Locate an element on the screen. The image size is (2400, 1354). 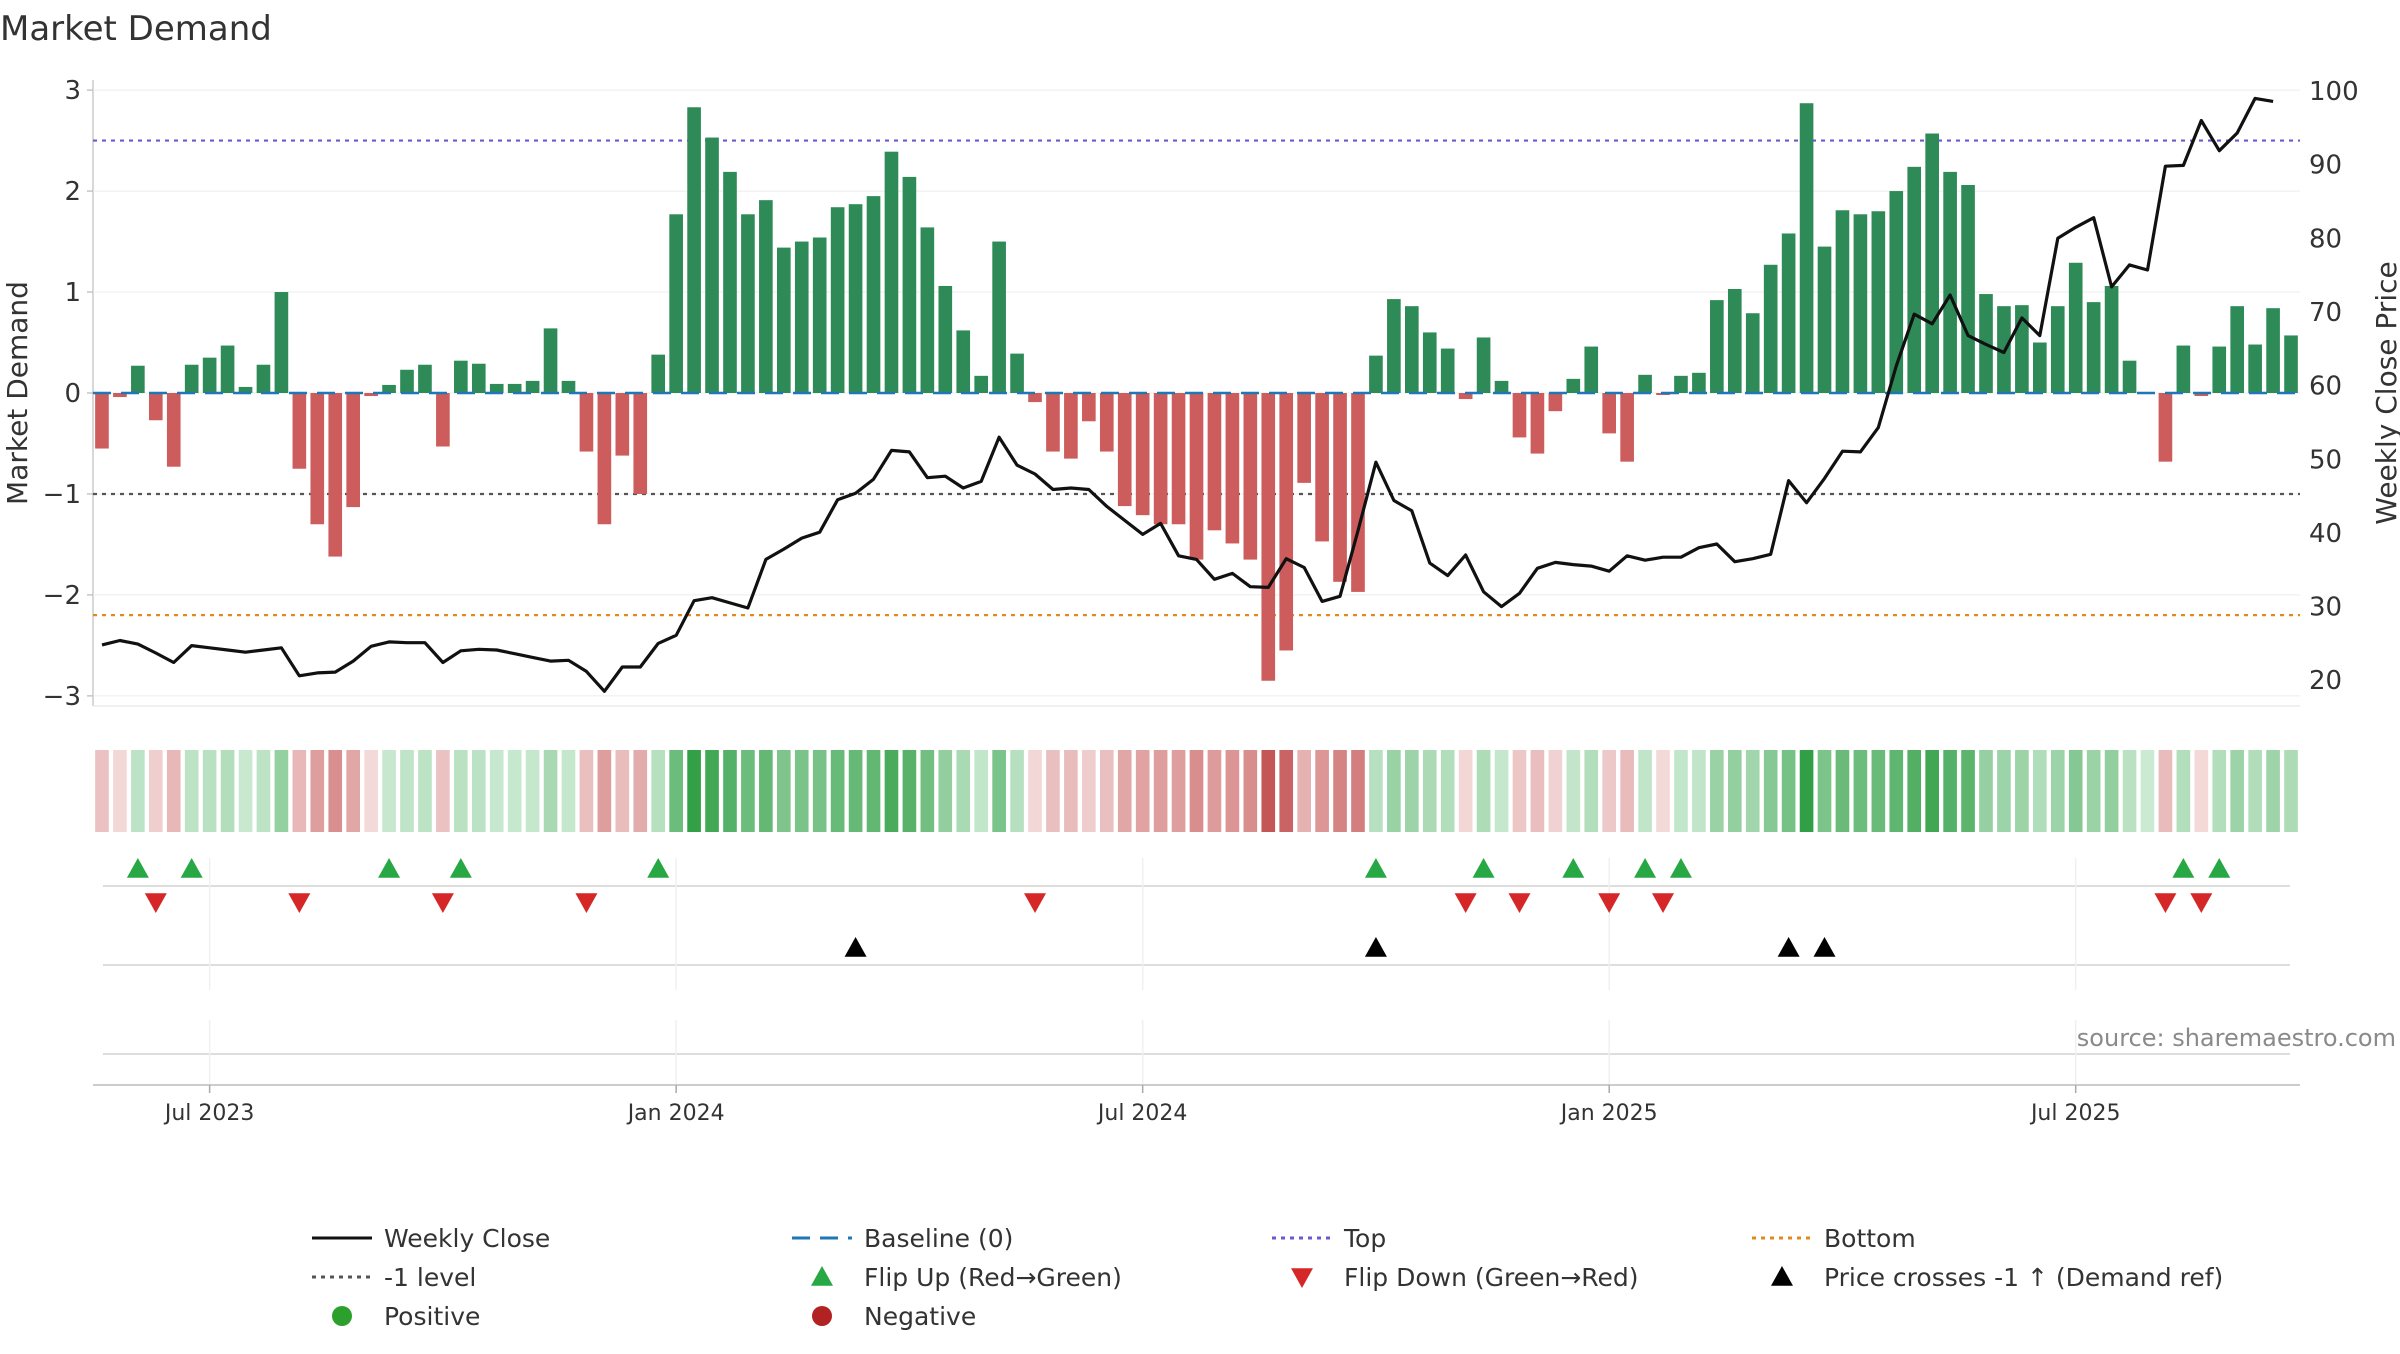
legend-label: Baseline (0) is located at coordinates (938, 1238).